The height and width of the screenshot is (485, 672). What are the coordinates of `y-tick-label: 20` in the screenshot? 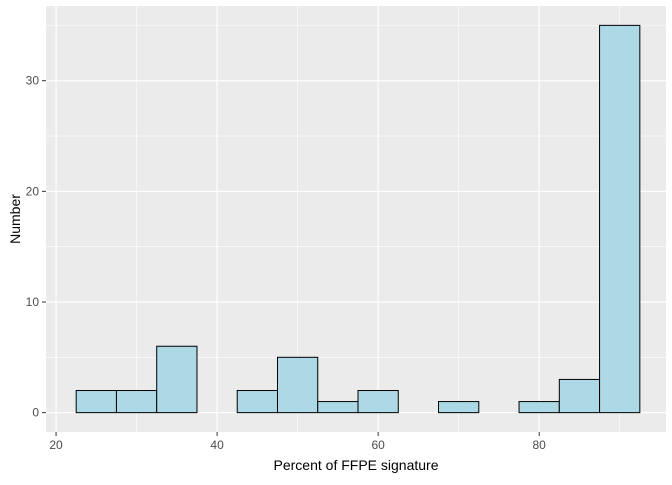 It's located at (33, 191).